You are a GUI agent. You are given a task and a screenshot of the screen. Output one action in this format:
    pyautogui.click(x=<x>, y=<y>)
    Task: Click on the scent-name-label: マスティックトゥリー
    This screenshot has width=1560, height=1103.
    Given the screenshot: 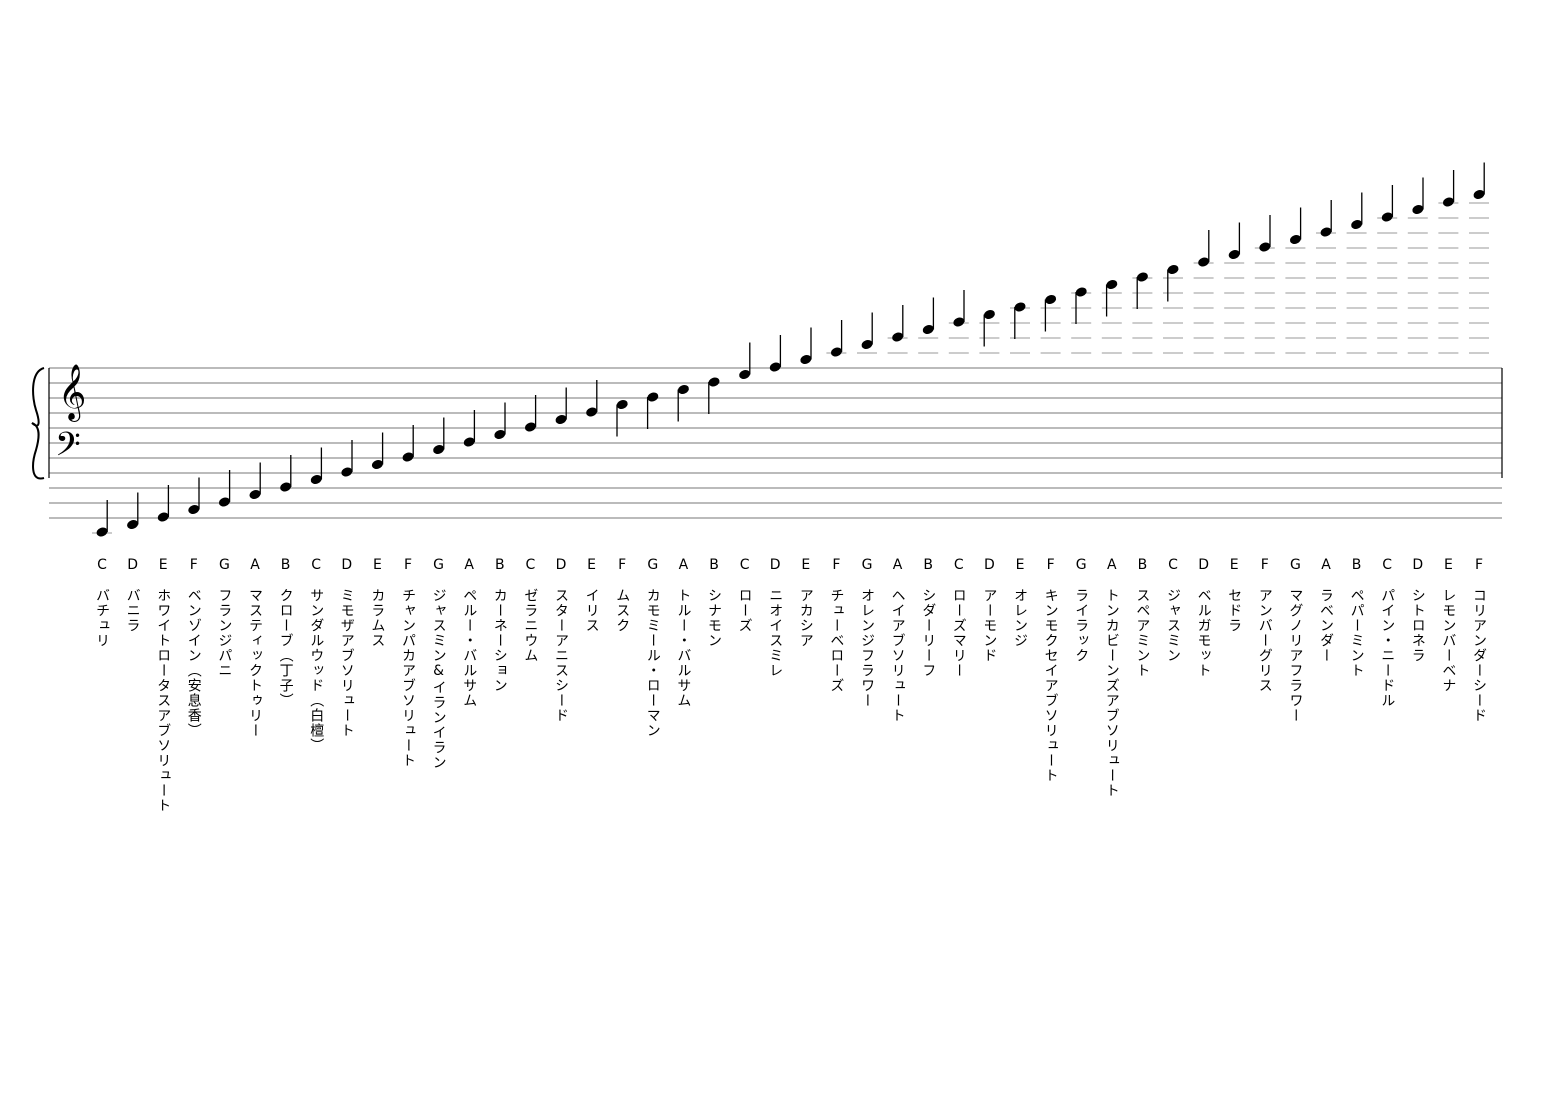 What is the action you would take?
    pyautogui.click(x=255, y=663)
    